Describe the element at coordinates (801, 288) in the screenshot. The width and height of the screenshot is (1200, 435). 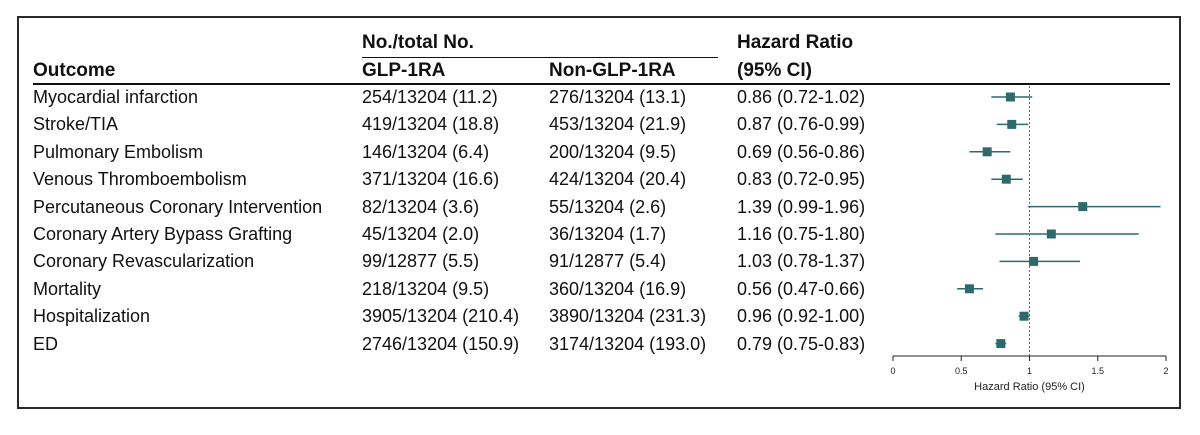
I see `hazard-ratio-text: 0.56 (0.47-0.66)` at that location.